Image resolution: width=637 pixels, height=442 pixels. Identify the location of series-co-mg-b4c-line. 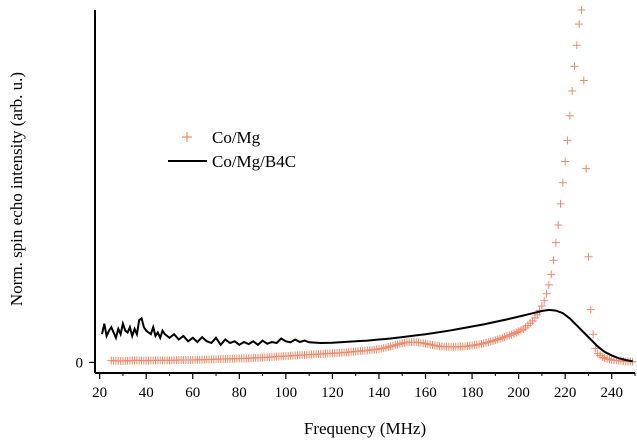
(367, 335).